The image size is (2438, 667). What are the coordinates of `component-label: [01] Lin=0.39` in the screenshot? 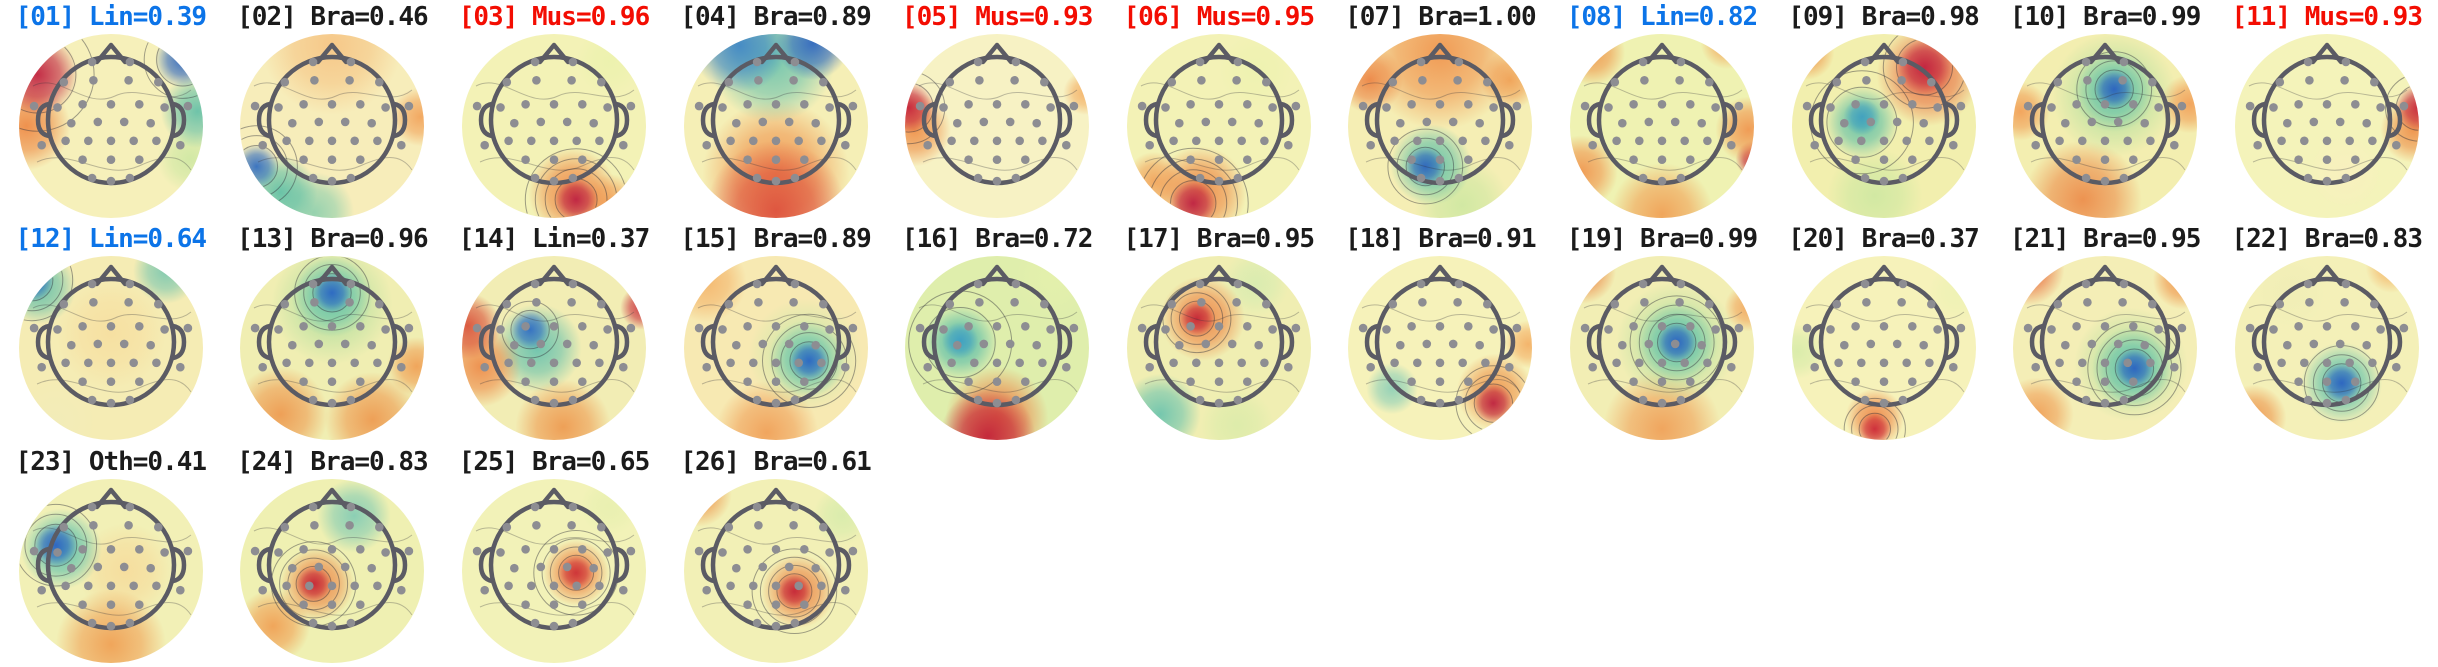 It's located at (111, 17).